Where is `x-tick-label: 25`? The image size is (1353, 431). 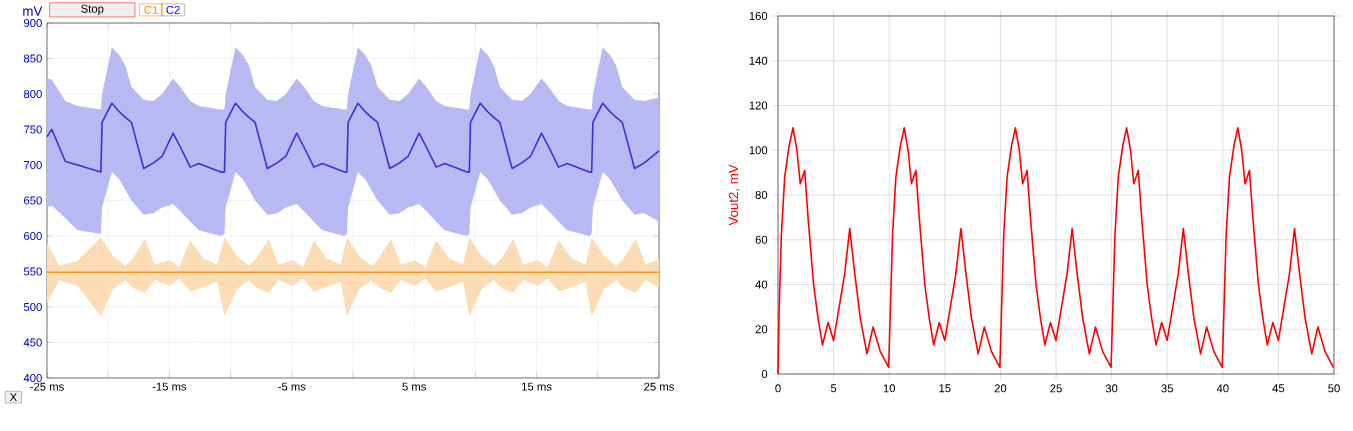 x-tick-label: 25 is located at coordinates (1056, 388).